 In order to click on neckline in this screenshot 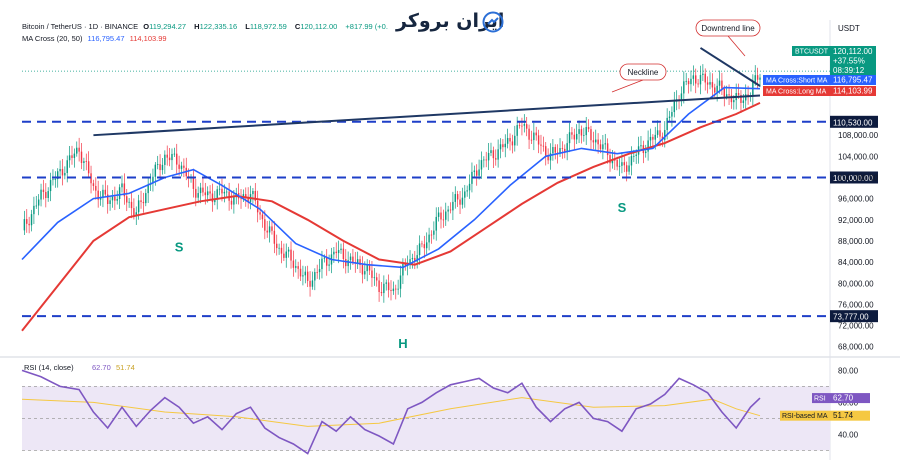, I will do `click(427, 115)`.